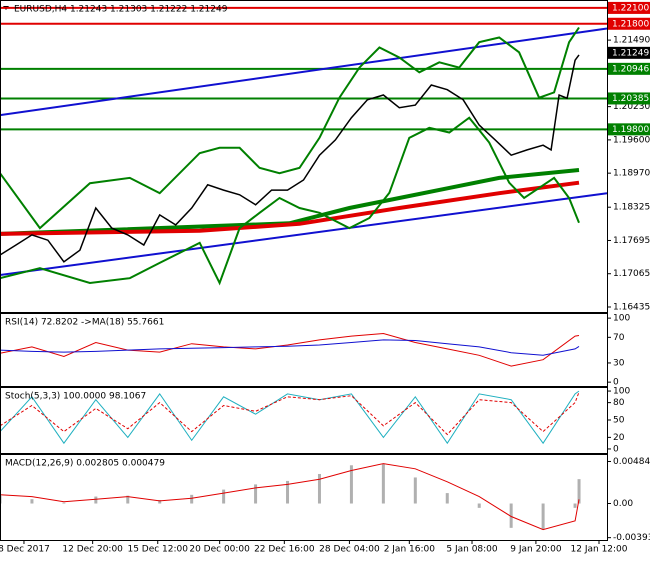 This screenshot has width=650, height=564. Describe the element at coordinates (157, 550) in the screenshot. I see `x-tick-label: 15 Dec 12:00` at that location.